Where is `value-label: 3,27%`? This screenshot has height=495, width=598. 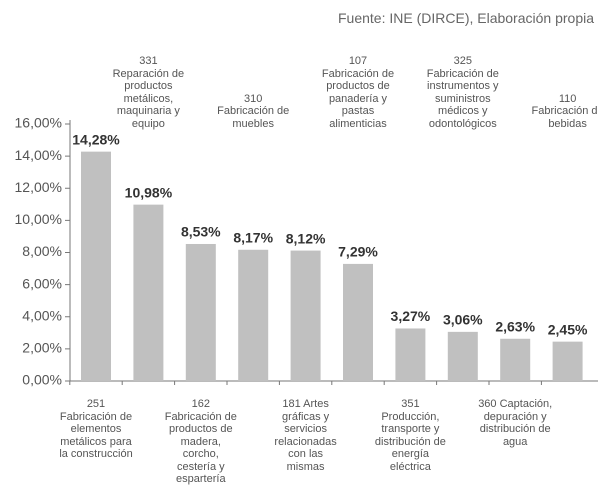 value-label: 3,27% is located at coordinates (411, 316).